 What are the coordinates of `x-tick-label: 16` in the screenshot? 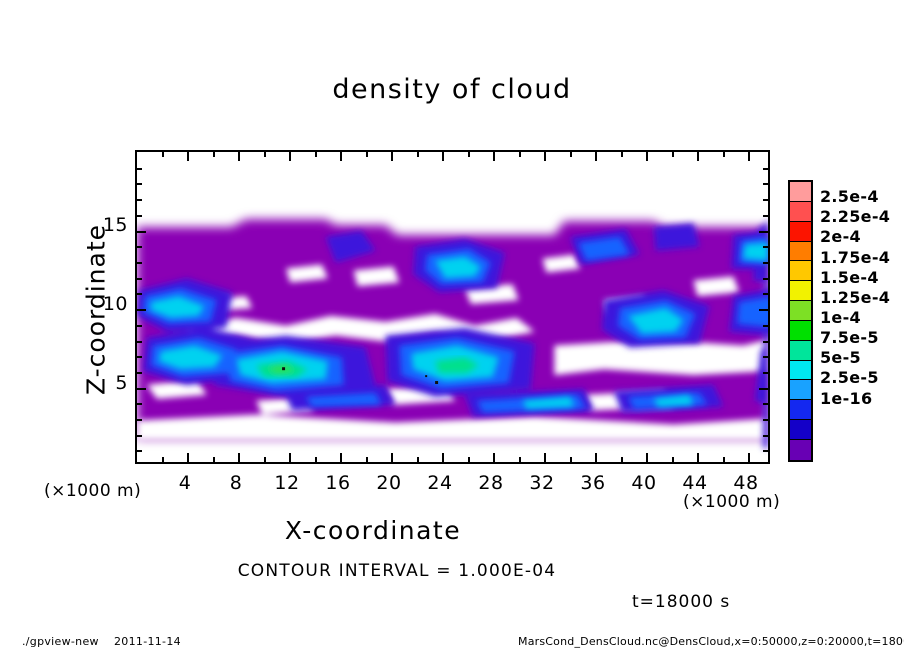 It's located at (338, 483).